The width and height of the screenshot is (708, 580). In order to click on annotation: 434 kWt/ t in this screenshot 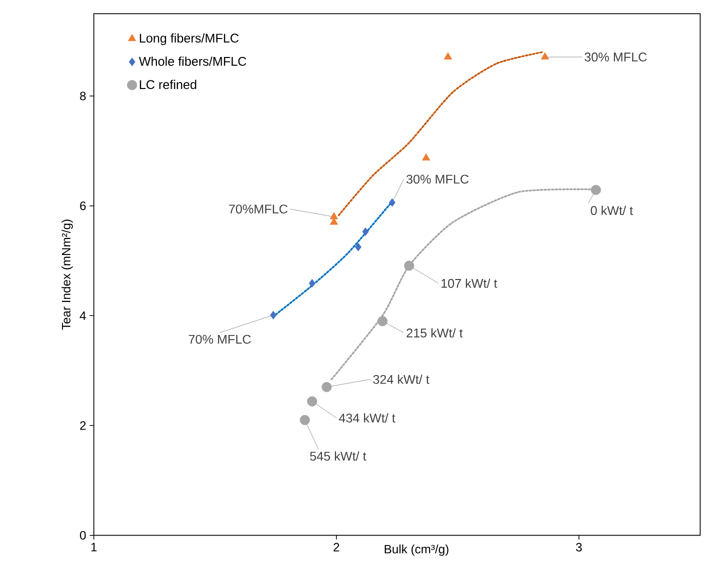, I will do `click(367, 417)`.